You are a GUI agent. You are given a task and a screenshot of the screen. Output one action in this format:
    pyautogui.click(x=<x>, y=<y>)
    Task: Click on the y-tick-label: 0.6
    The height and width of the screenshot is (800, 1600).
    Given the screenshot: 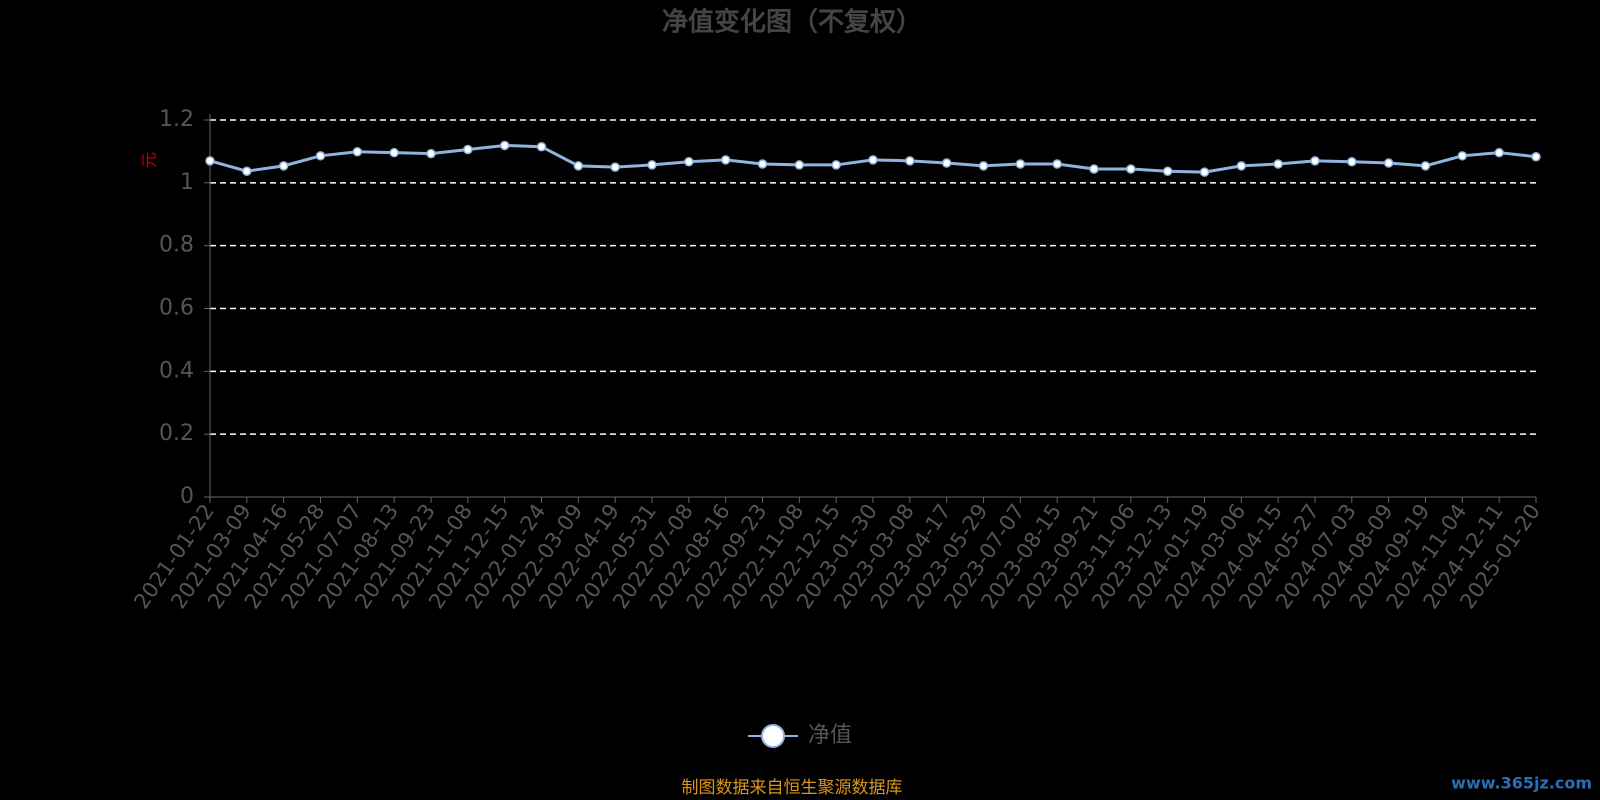 What is the action you would take?
    pyautogui.click(x=176, y=308)
    